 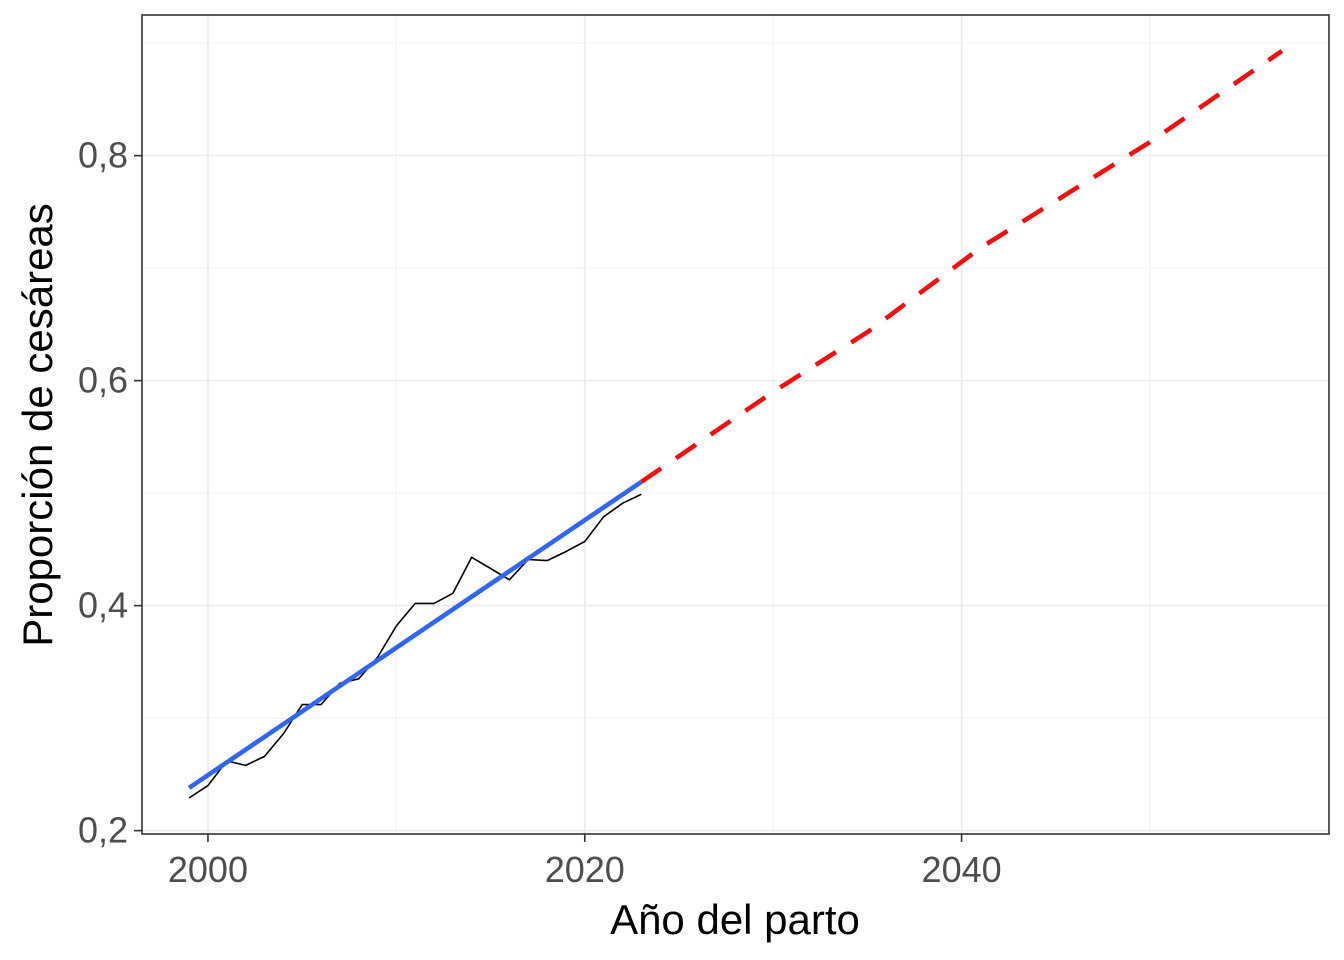 I want to click on y-axis: 0,2 0,4 0,6 0,8, so click(x=110, y=493).